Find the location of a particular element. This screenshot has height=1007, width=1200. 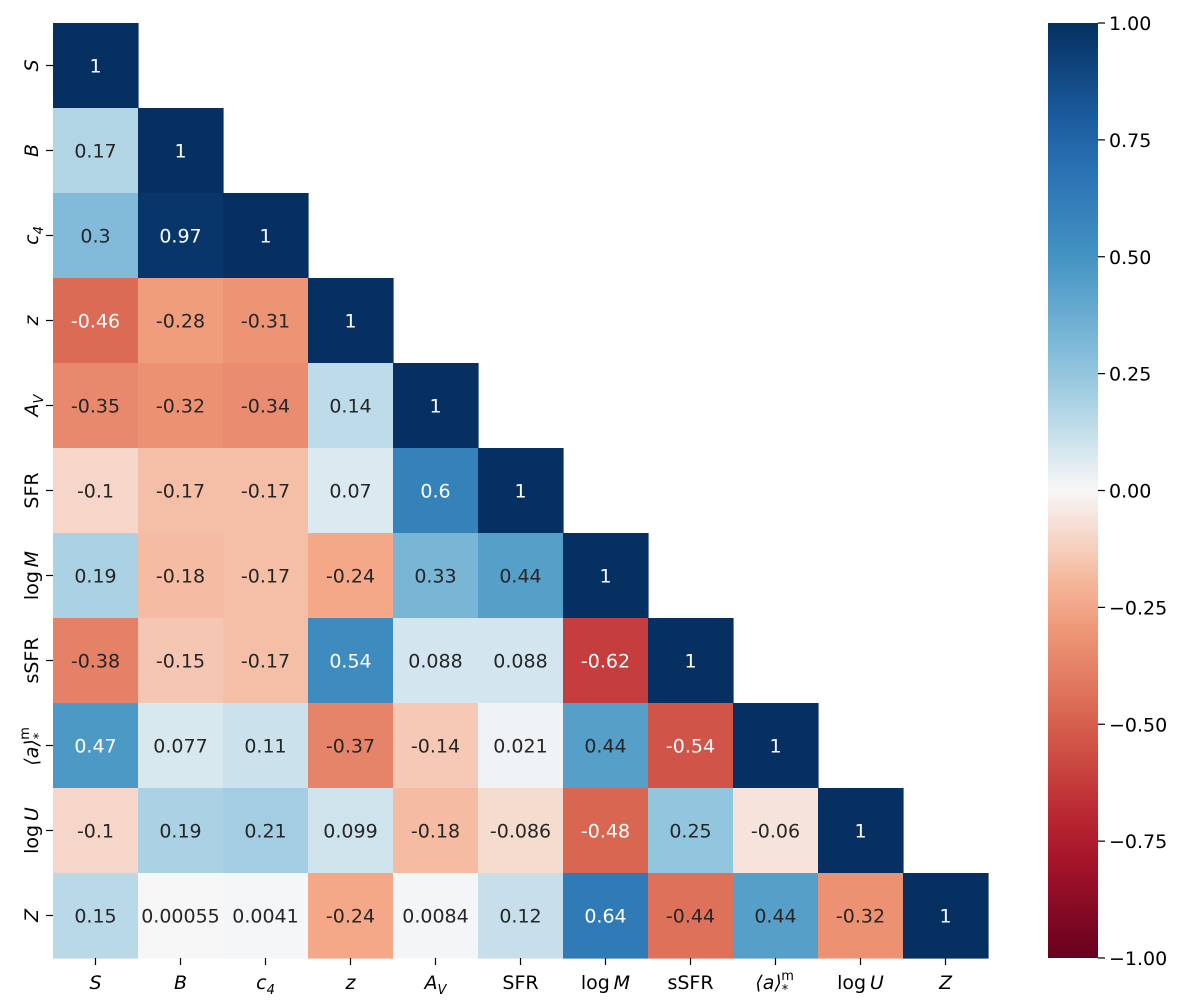

cell-value-label: 0.97 is located at coordinates (180, 237).